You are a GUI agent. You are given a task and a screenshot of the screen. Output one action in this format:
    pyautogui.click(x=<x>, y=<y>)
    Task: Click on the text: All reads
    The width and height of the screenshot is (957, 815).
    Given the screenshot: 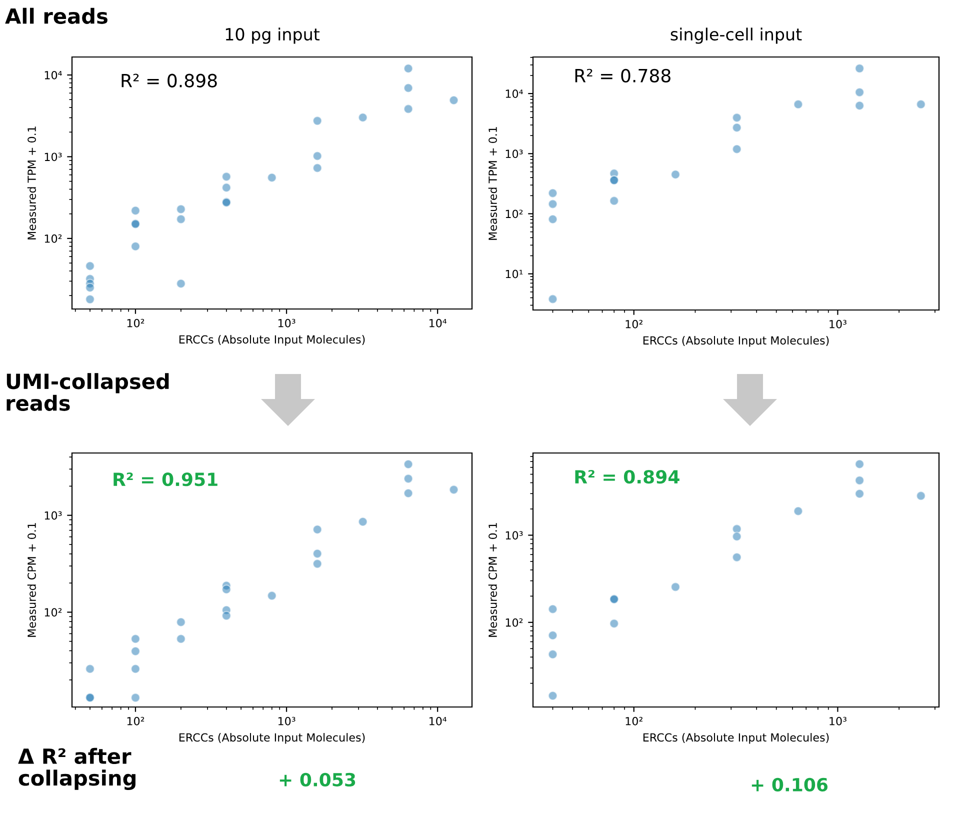 What is the action you would take?
    pyautogui.click(x=56, y=16)
    